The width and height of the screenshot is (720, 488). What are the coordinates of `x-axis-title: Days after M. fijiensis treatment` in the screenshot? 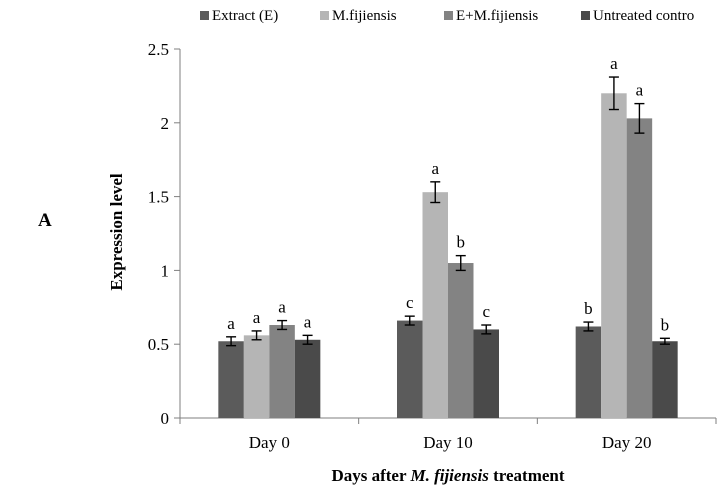 It's located at (447, 475).